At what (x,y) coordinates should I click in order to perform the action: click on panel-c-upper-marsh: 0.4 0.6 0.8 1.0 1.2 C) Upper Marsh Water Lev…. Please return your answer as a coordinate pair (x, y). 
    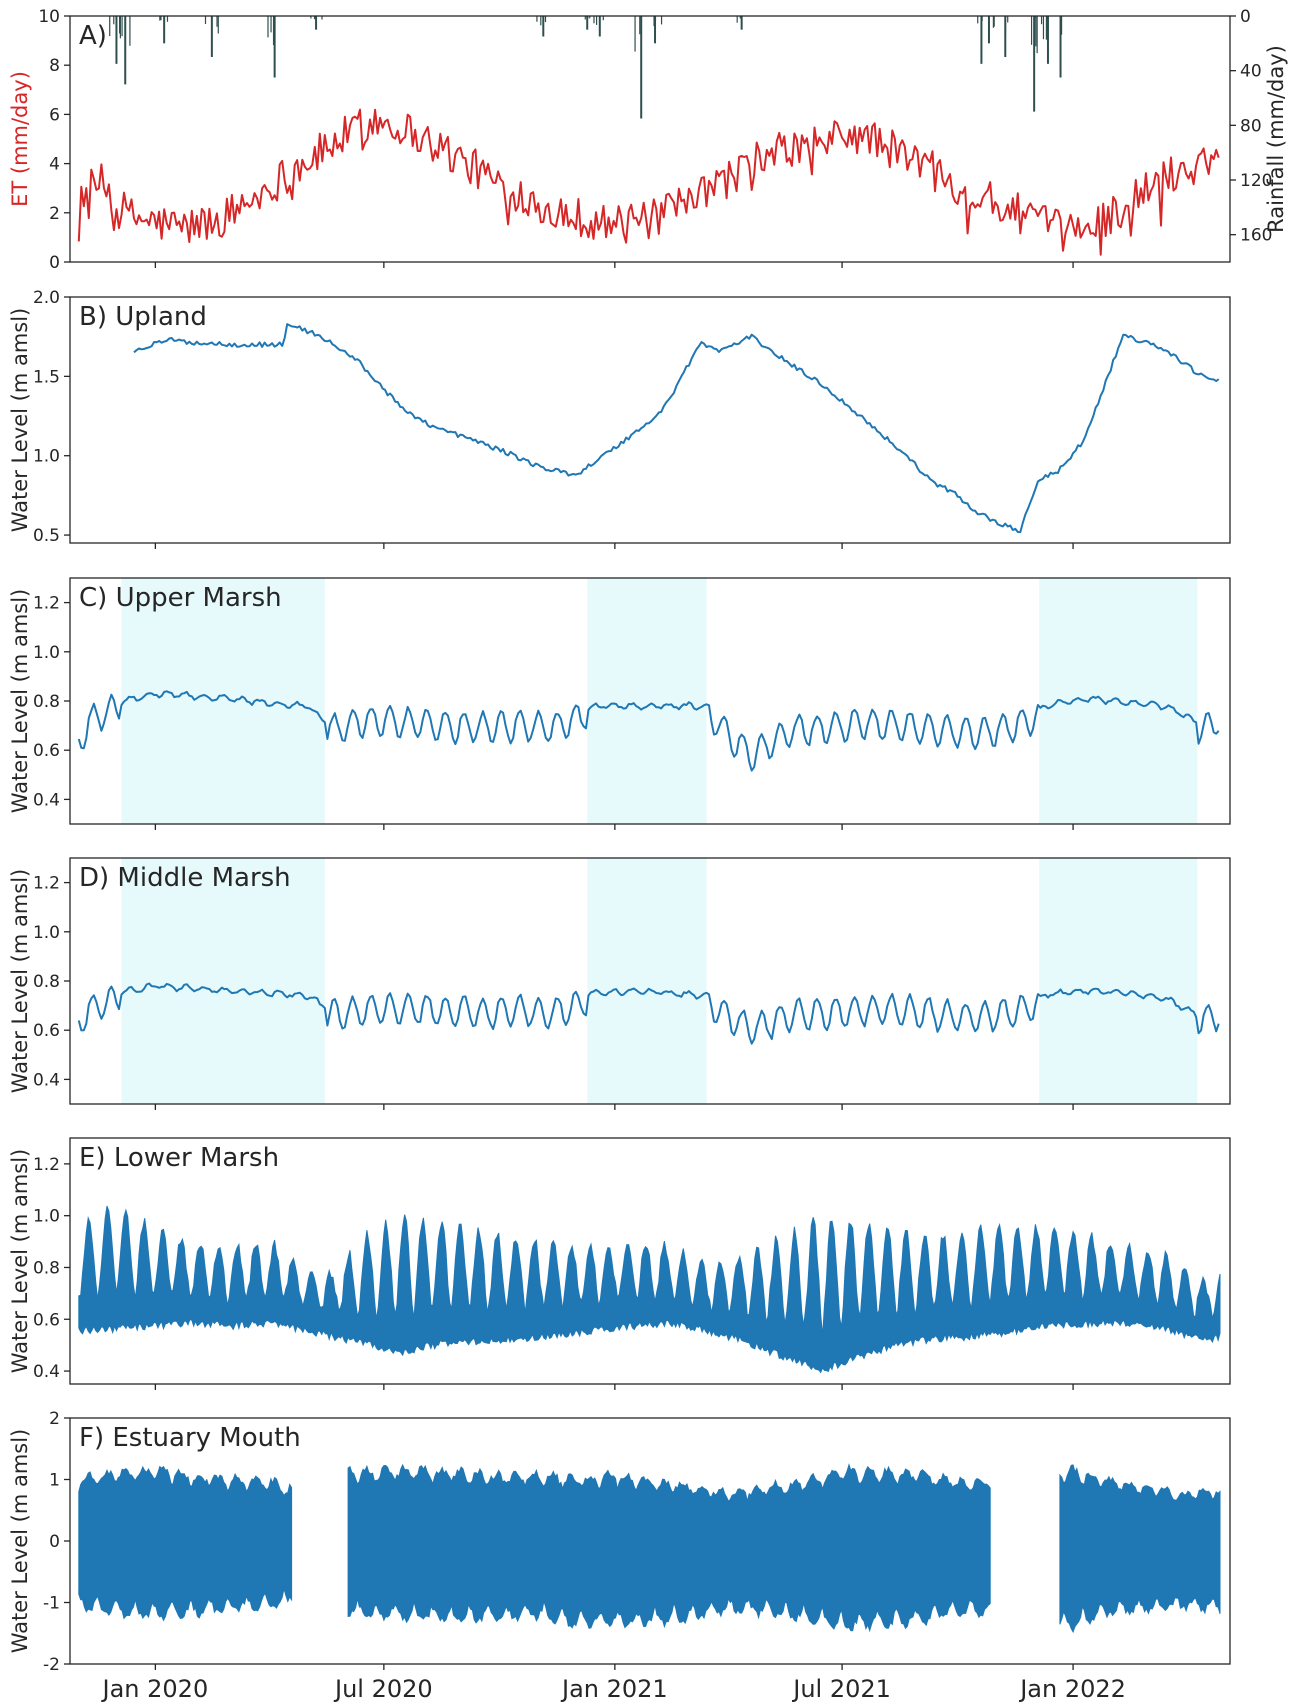
    Looking at the image, I should click on (619, 703).